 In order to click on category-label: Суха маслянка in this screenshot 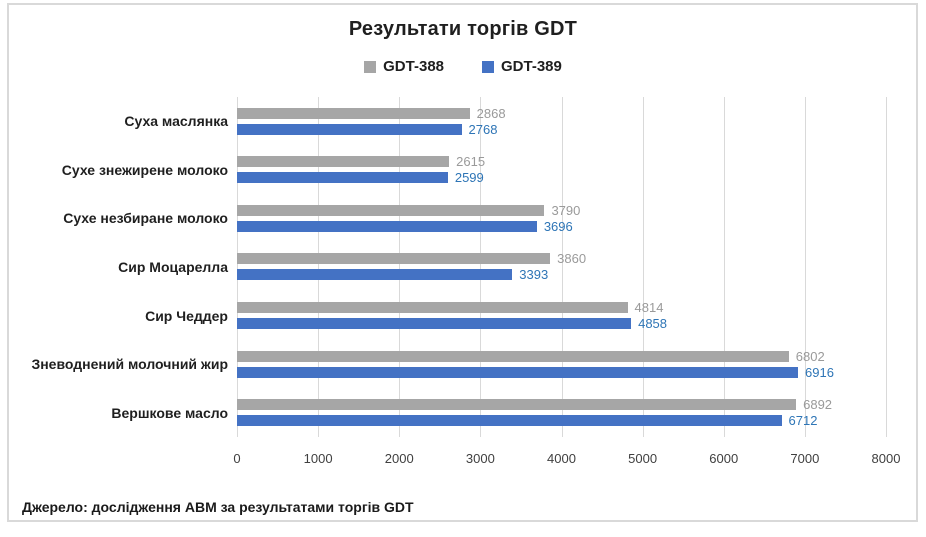, I will do `click(176, 121)`.